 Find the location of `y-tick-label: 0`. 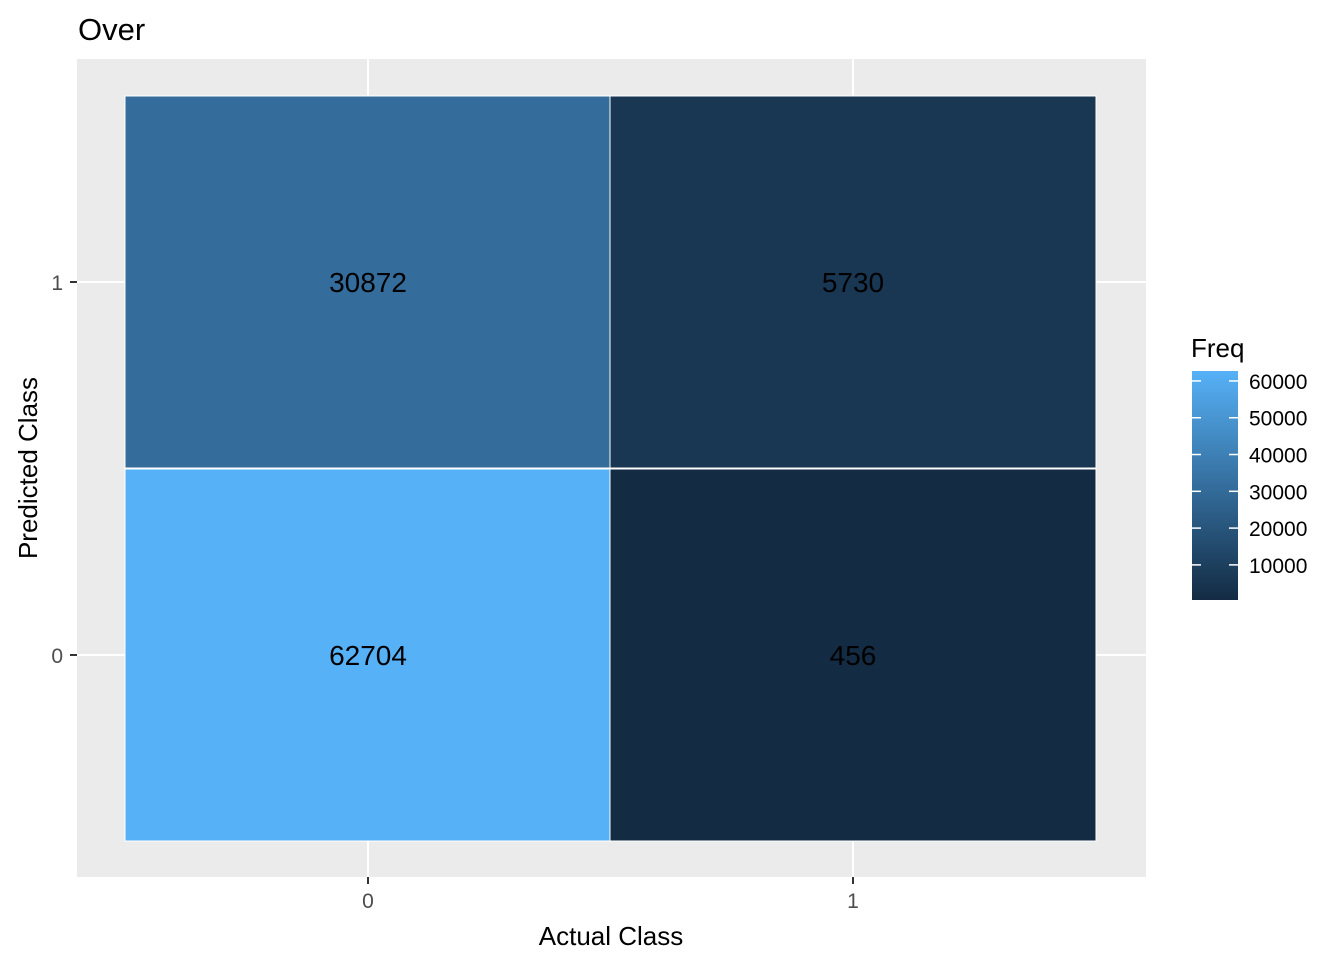

y-tick-label: 0 is located at coordinates (57, 656).